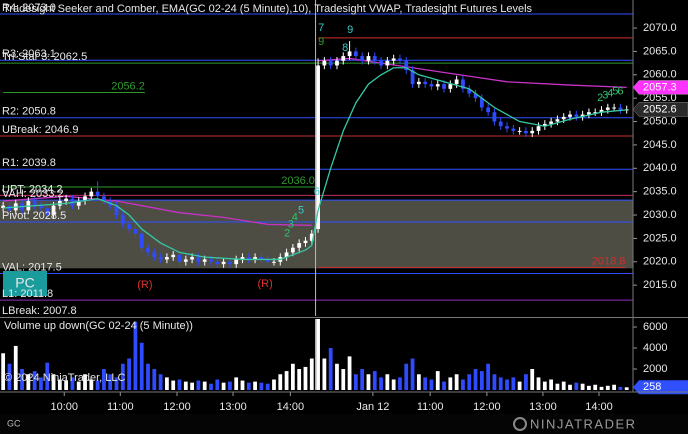  I want to click on annotation: 4, so click(295, 217).